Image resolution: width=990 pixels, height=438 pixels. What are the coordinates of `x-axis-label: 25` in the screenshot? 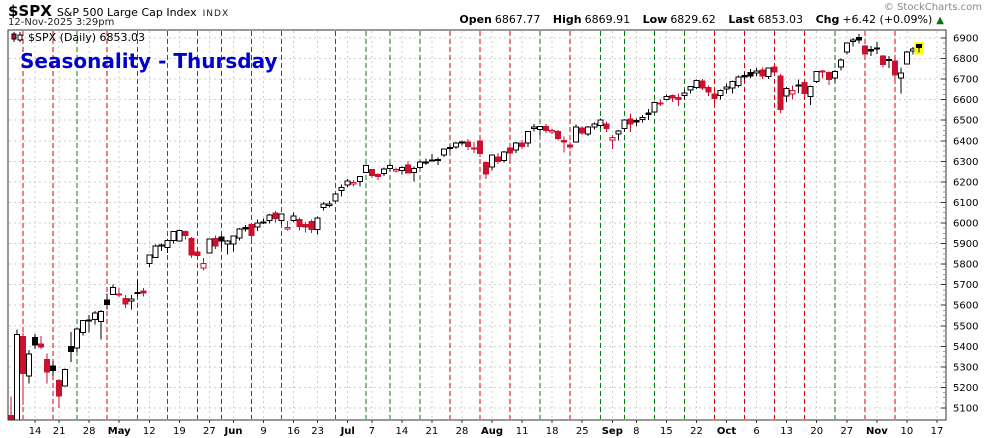 It's located at (582, 431).